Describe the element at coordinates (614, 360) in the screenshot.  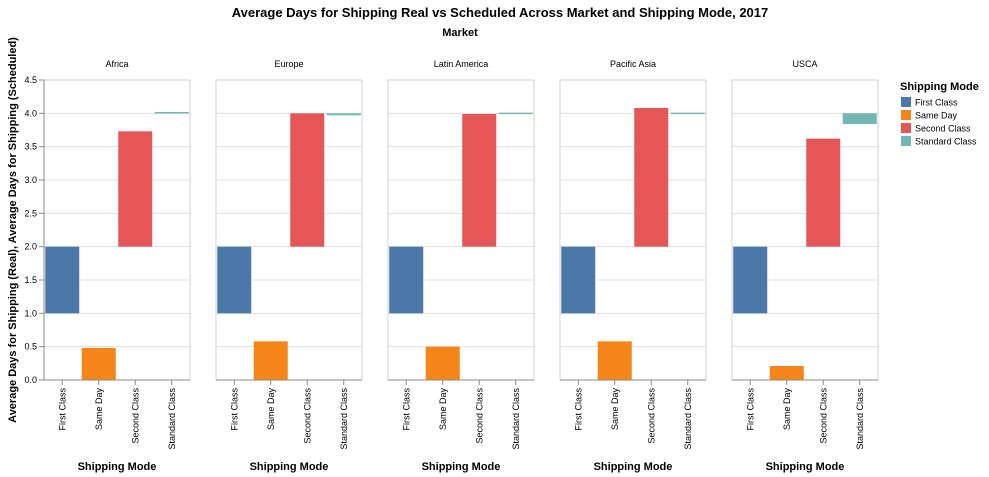
I see `bar-pacific-asia-same-day` at that location.